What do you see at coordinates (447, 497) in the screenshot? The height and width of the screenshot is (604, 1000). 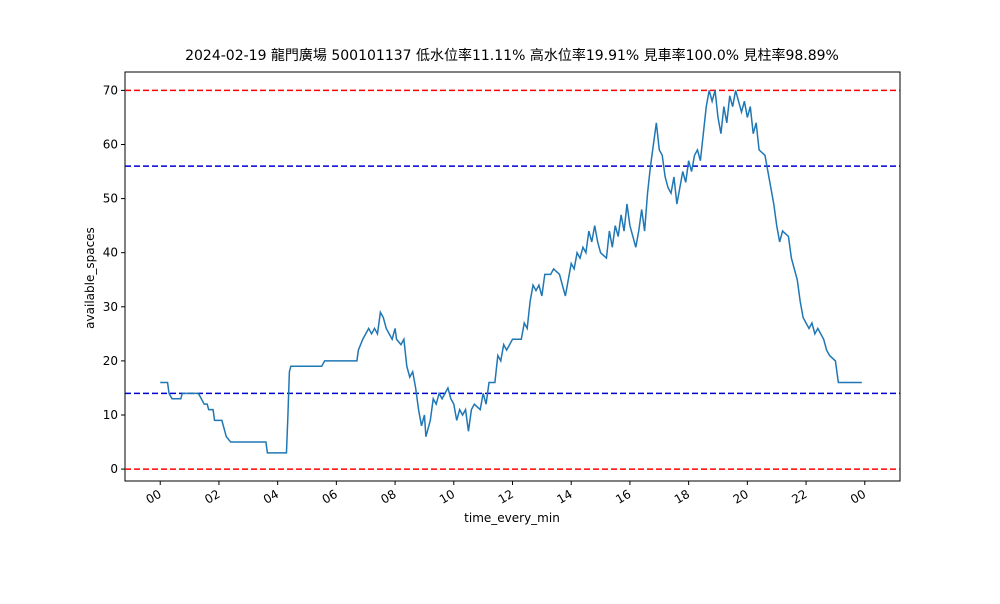 I see `x-tick-label: 10` at bounding box center [447, 497].